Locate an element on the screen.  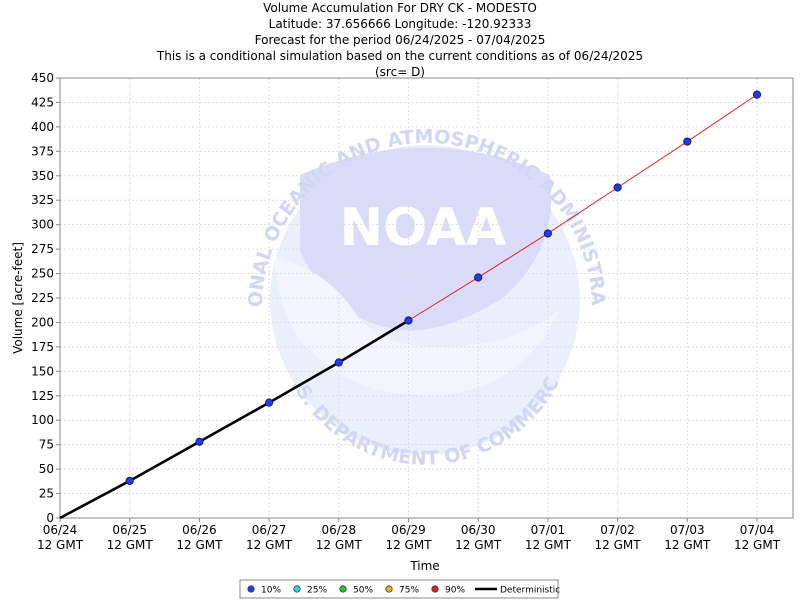
x-tick-label-date: 07/04 is located at coordinates (757, 530).